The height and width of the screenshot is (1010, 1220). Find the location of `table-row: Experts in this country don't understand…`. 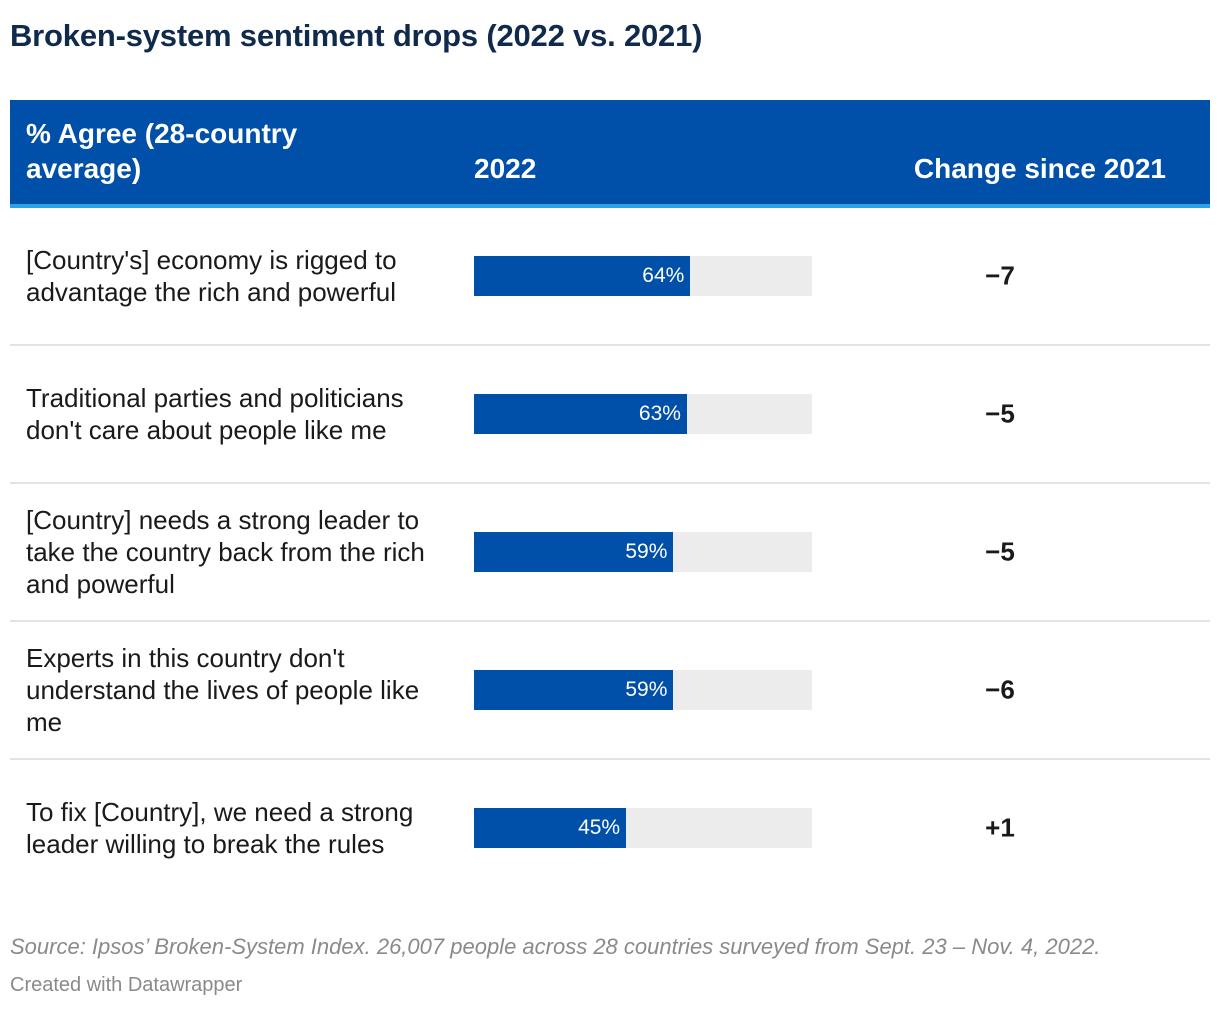

table-row: Experts in this country don't understand… is located at coordinates (610, 691).